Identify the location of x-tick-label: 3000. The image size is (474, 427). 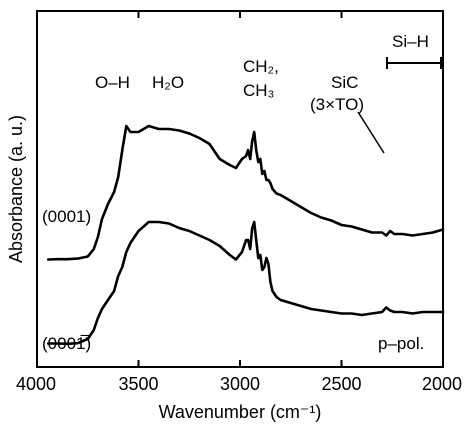
(240, 384).